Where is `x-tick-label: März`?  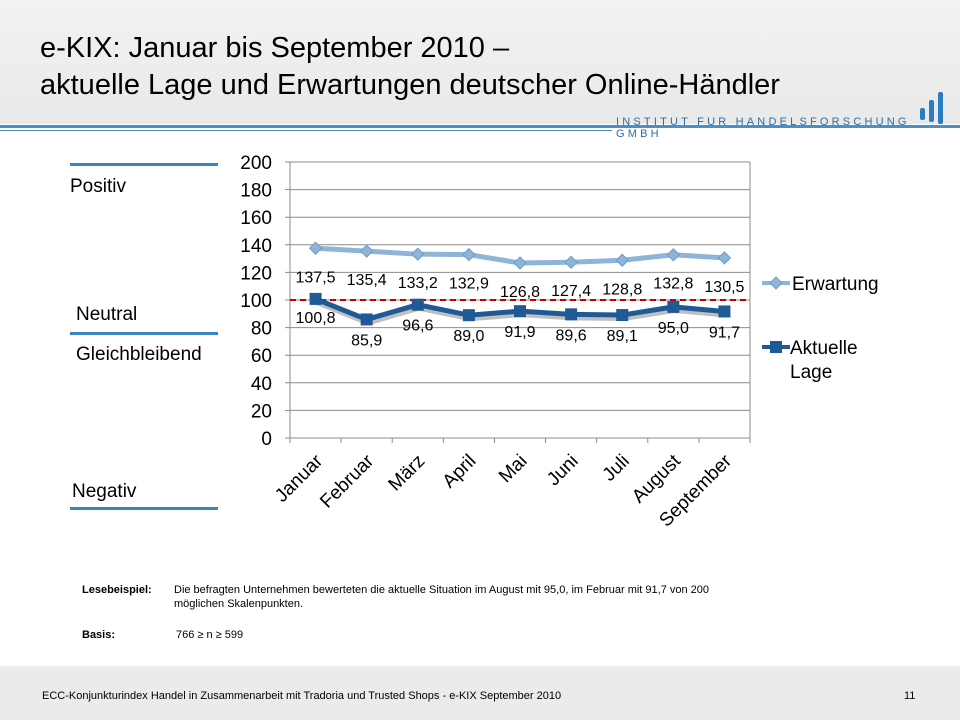 x-tick-label: März is located at coordinates (407, 473).